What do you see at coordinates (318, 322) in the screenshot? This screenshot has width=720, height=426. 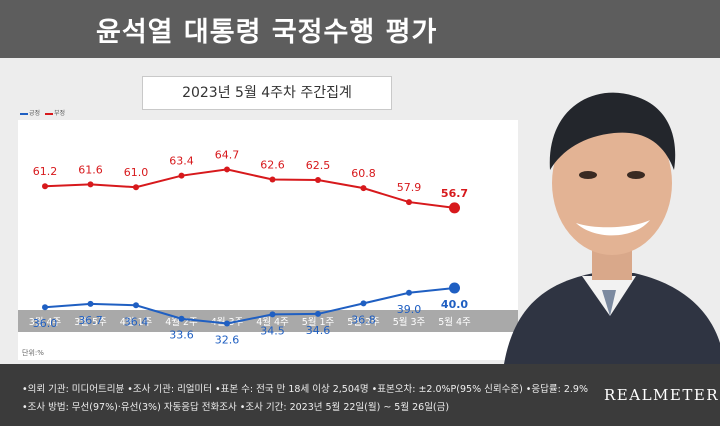 I see `x-tick-label: 5월 1주` at bounding box center [318, 322].